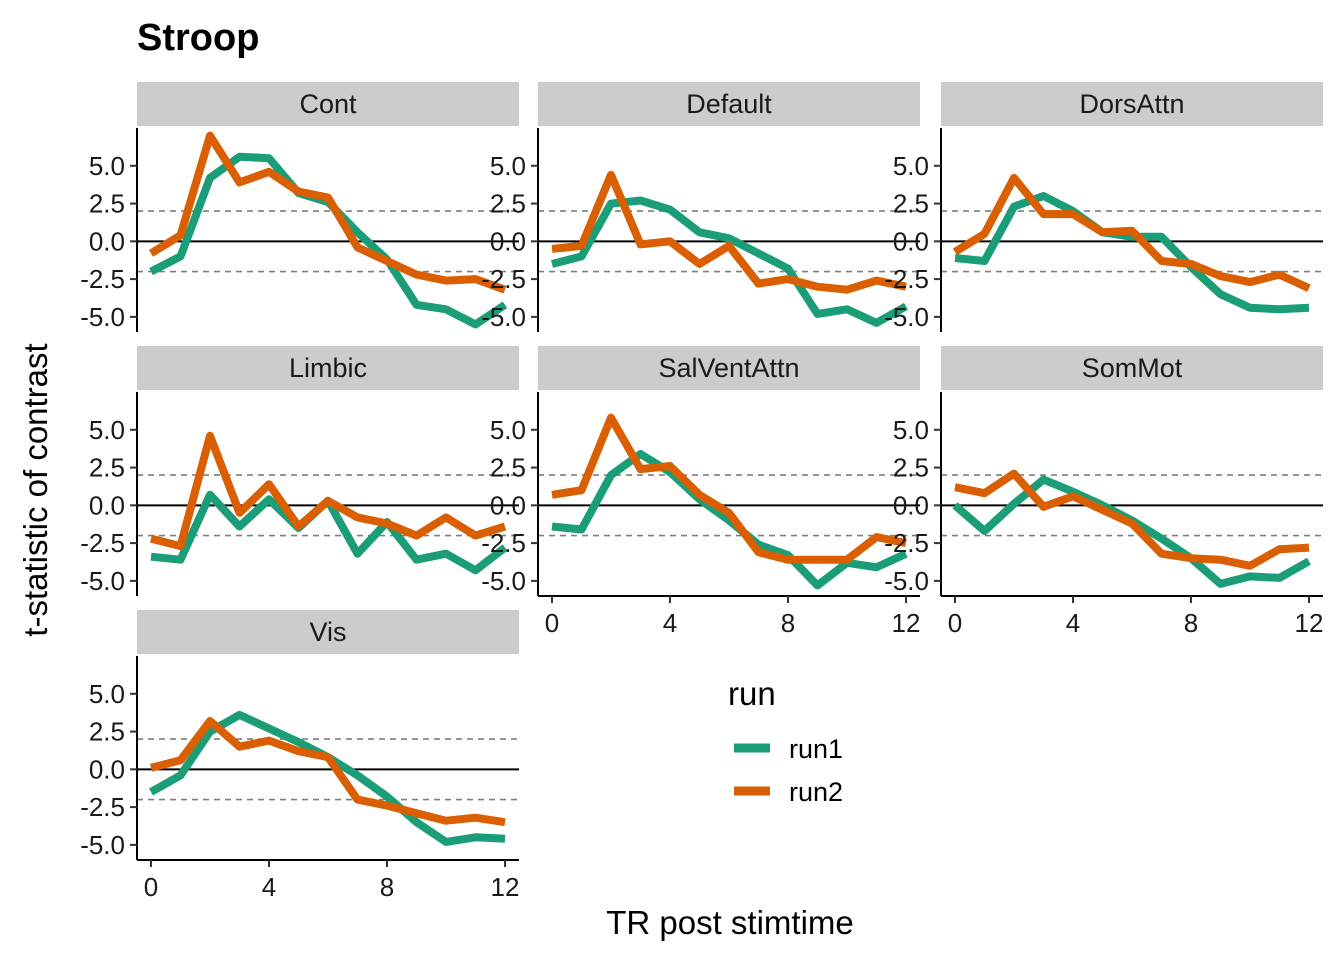 This screenshot has height=960, width=1344. I want to click on panel-sommot: SomMot 5.0 2.5 0.0 -2.5 -5.0 0 4 8 12, so click(1103, 492).